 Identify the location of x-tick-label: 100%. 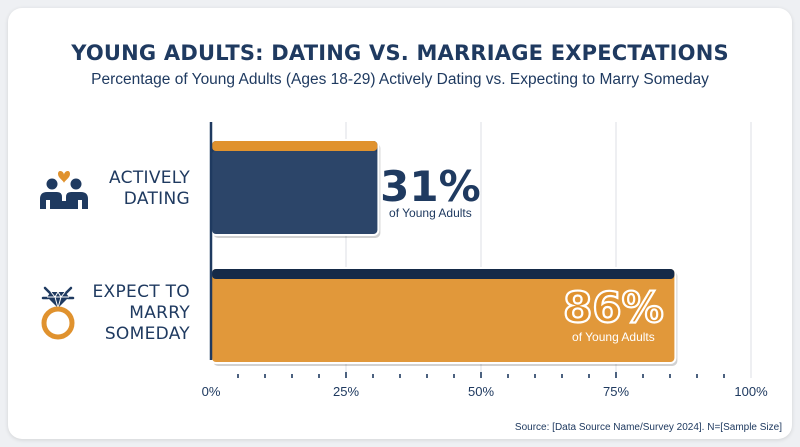
(751, 391).